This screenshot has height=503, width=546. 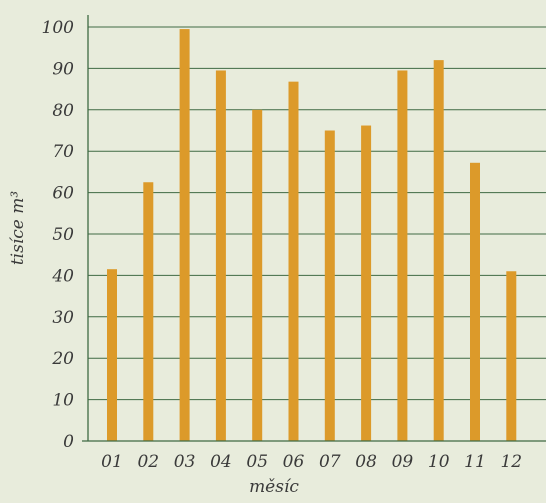 What do you see at coordinates (63, 152) in the screenshot?
I see `y-tick-label: 70` at bounding box center [63, 152].